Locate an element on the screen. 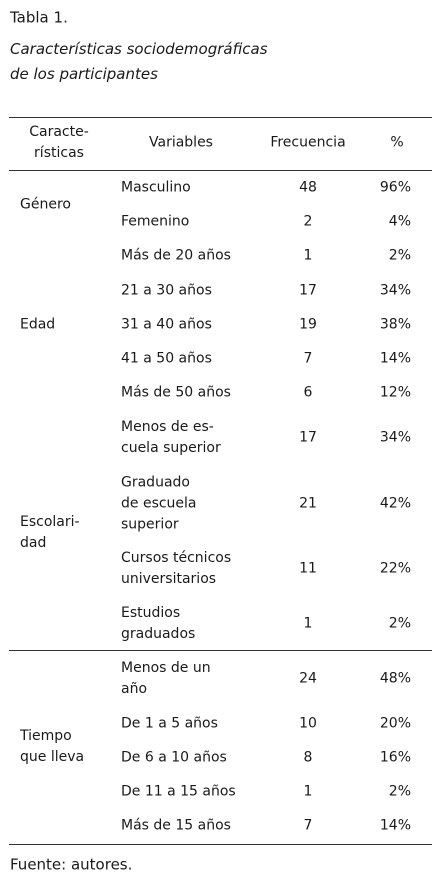 The image size is (442, 882). frequency-cell: 10 is located at coordinates (308, 723).